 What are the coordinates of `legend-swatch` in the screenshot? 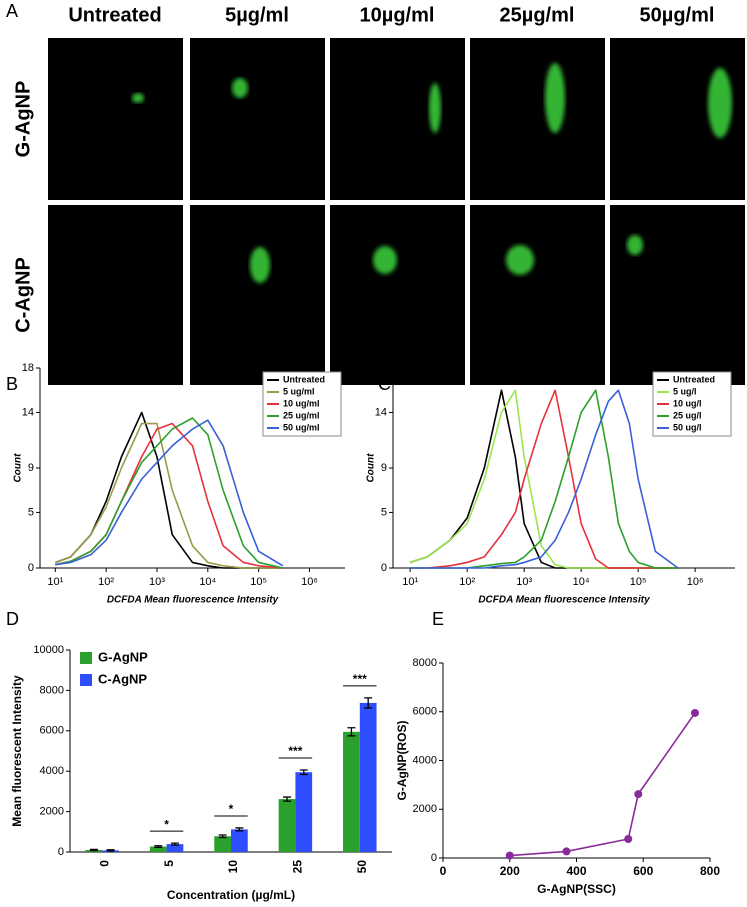 It's located at (86, 658).